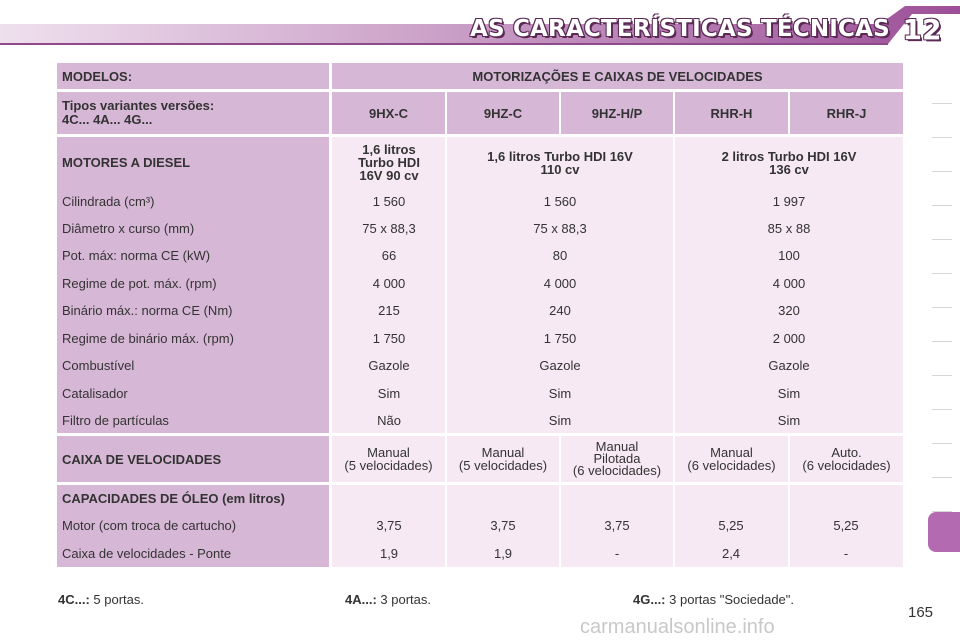 The width and height of the screenshot is (960, 640). I want to click on oil-label-column, so click(193, 526).